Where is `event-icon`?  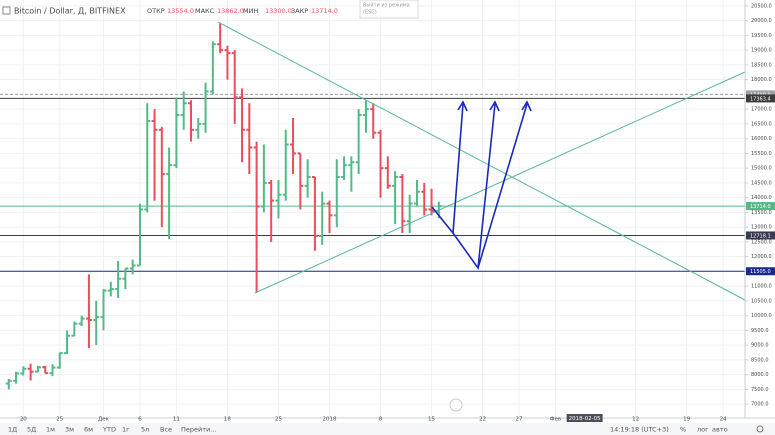
event-icon is located at coordinates (456, 405).